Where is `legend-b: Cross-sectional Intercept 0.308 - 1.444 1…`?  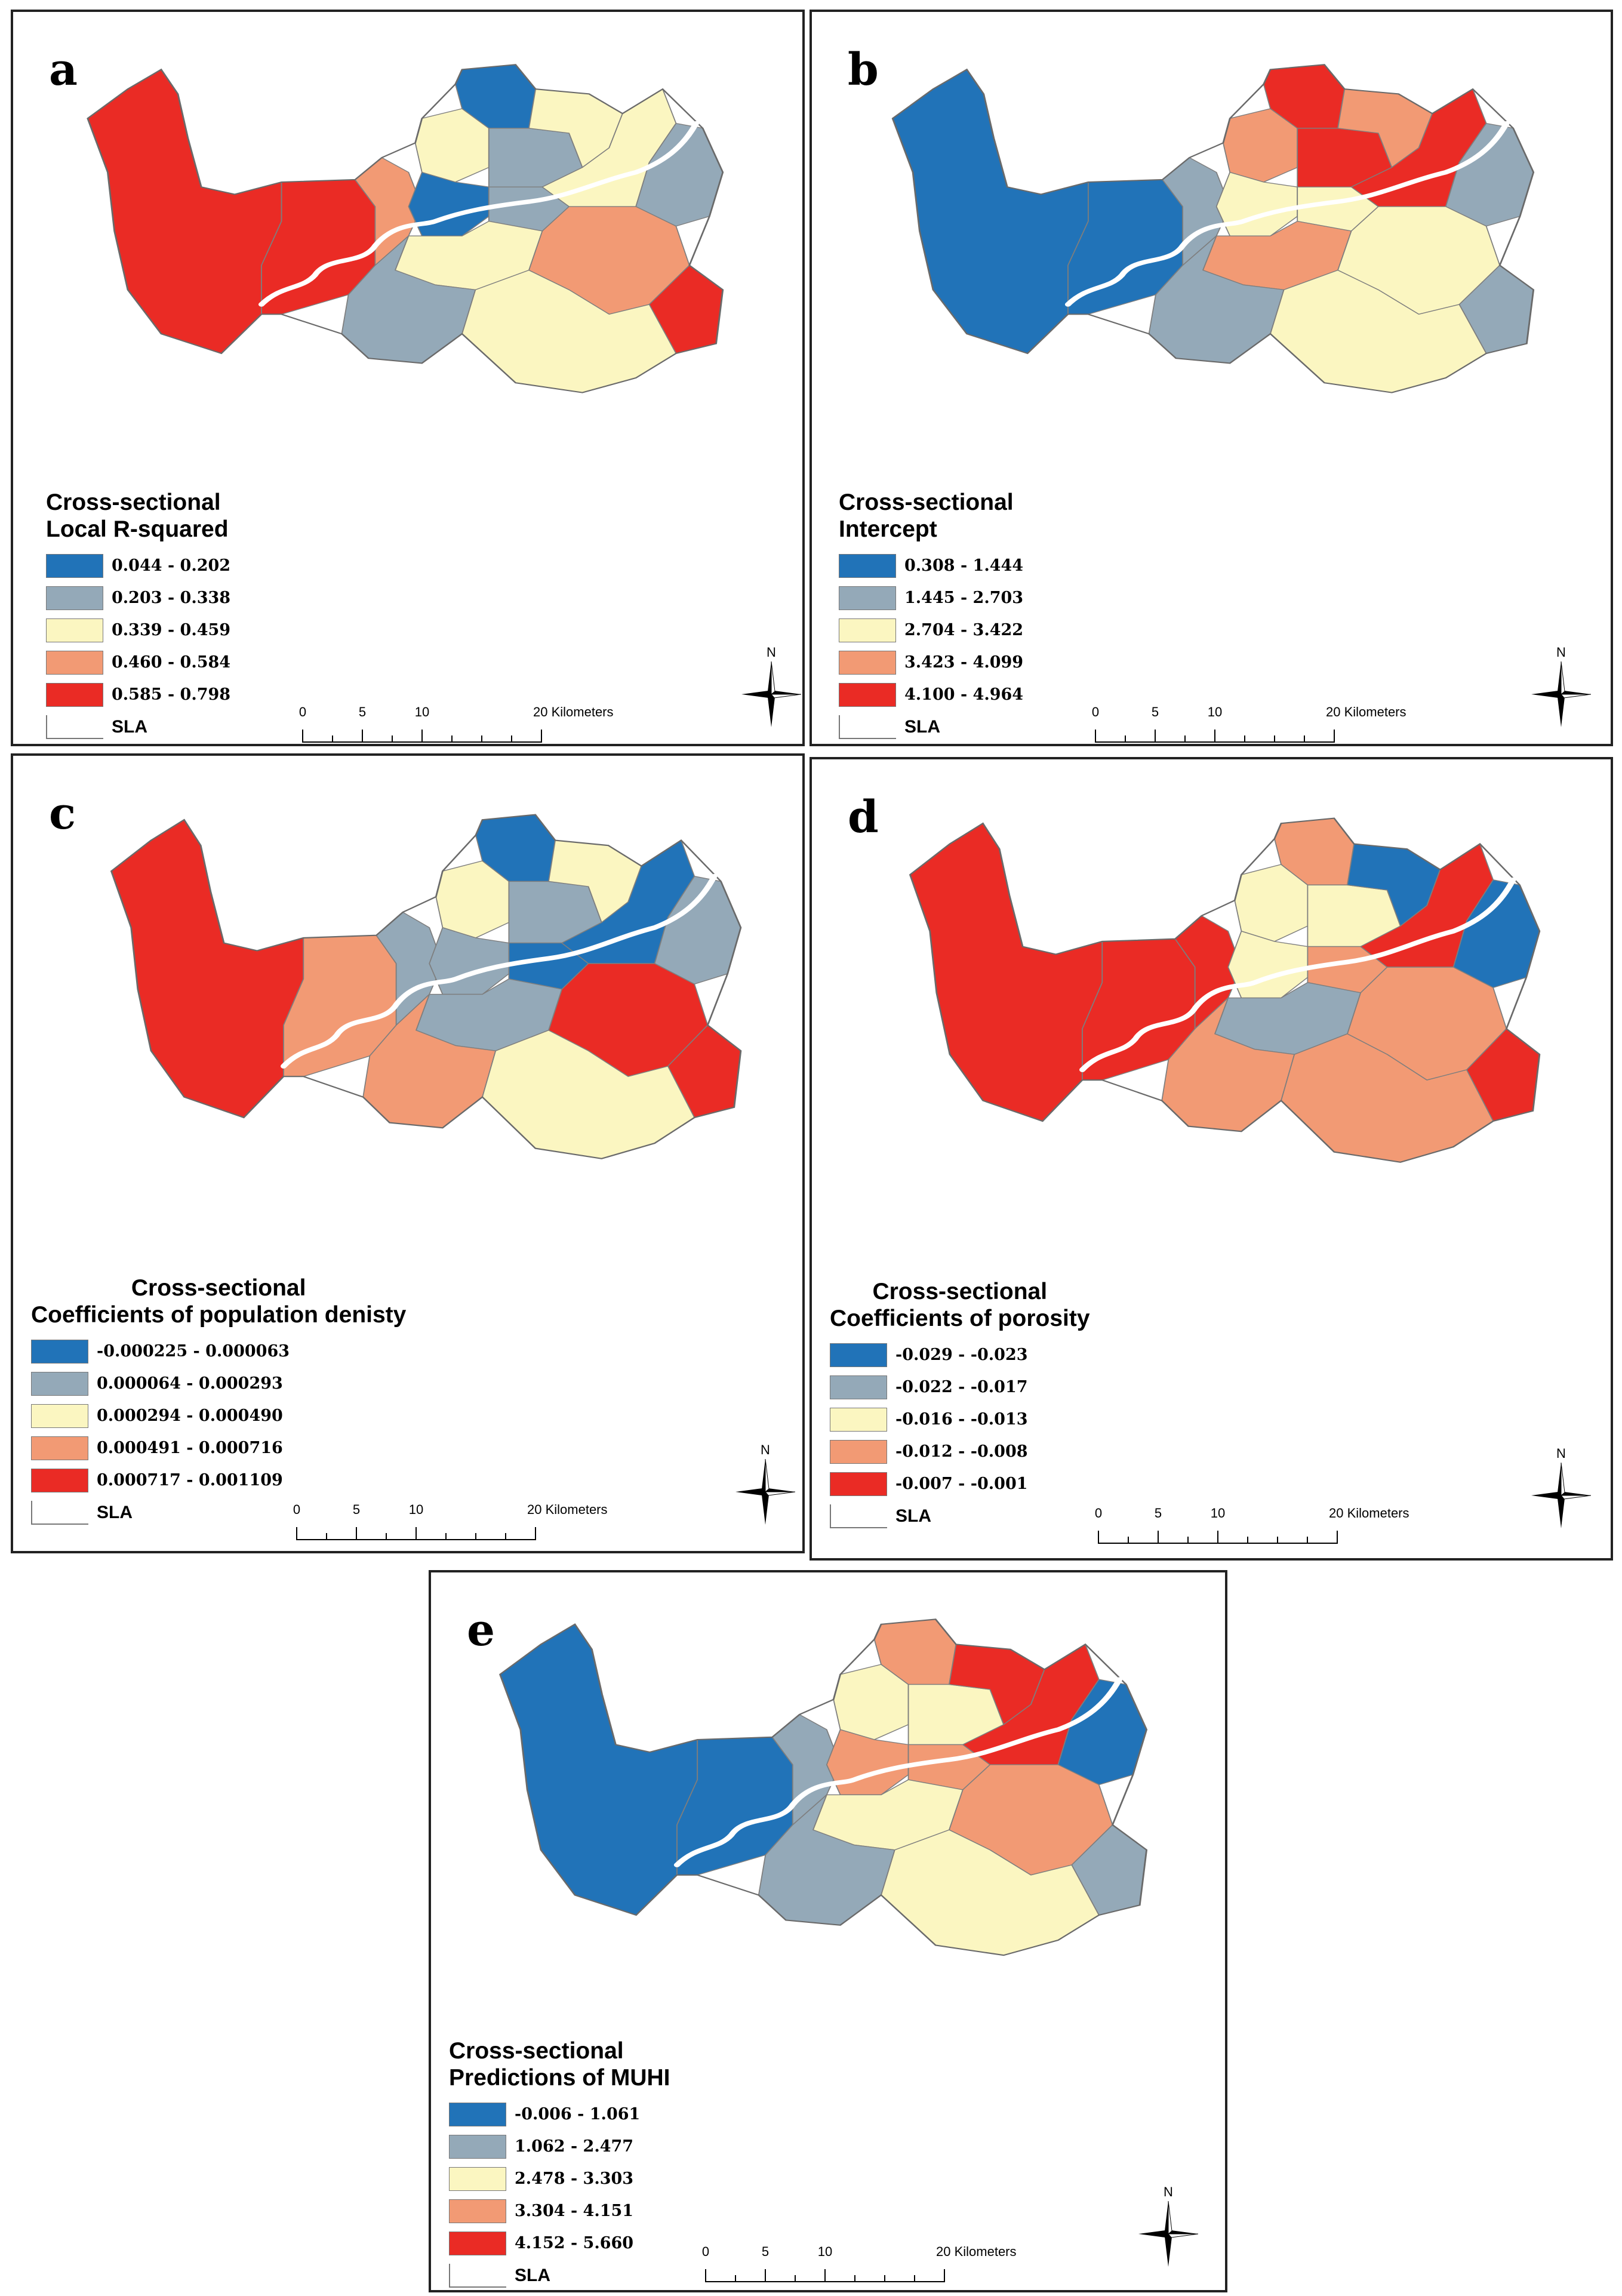 legend-b: Cross-sectional Intercept 0.308 - 1.444 1… is located at coordinates (931, 614).